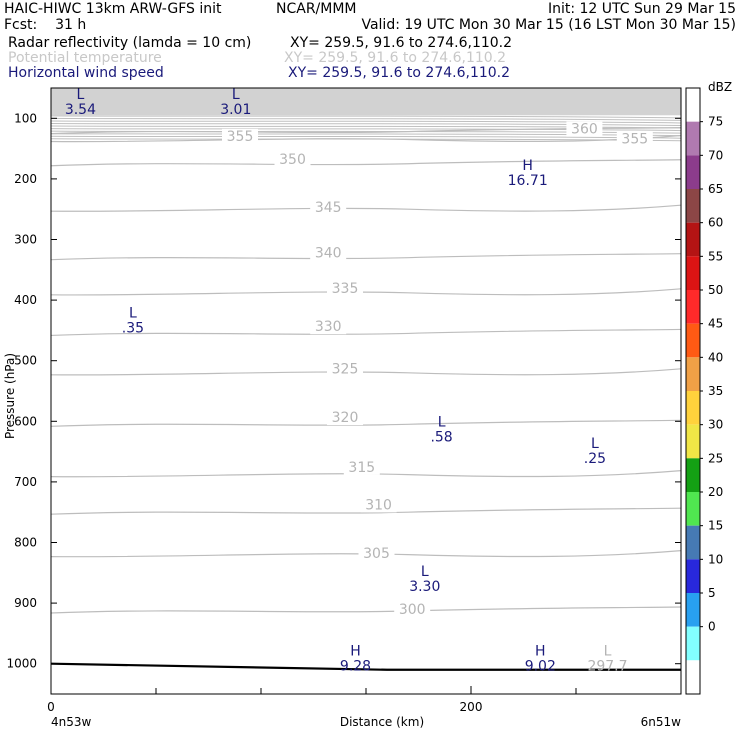 Image resolution: width=740 pixels, height=740 pixels. What do you see at coordinates (595, 459) in the screenshot?
I see `wind-extremum-value: .25` at bounding box center [595, 459].